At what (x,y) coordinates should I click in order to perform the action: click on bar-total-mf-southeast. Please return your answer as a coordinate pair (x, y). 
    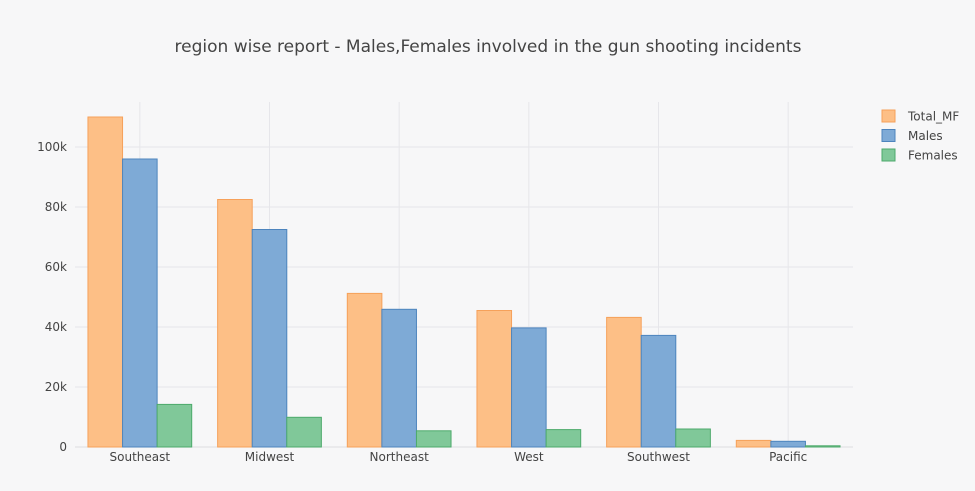
    Looking at the image, I should click on (105, 282).